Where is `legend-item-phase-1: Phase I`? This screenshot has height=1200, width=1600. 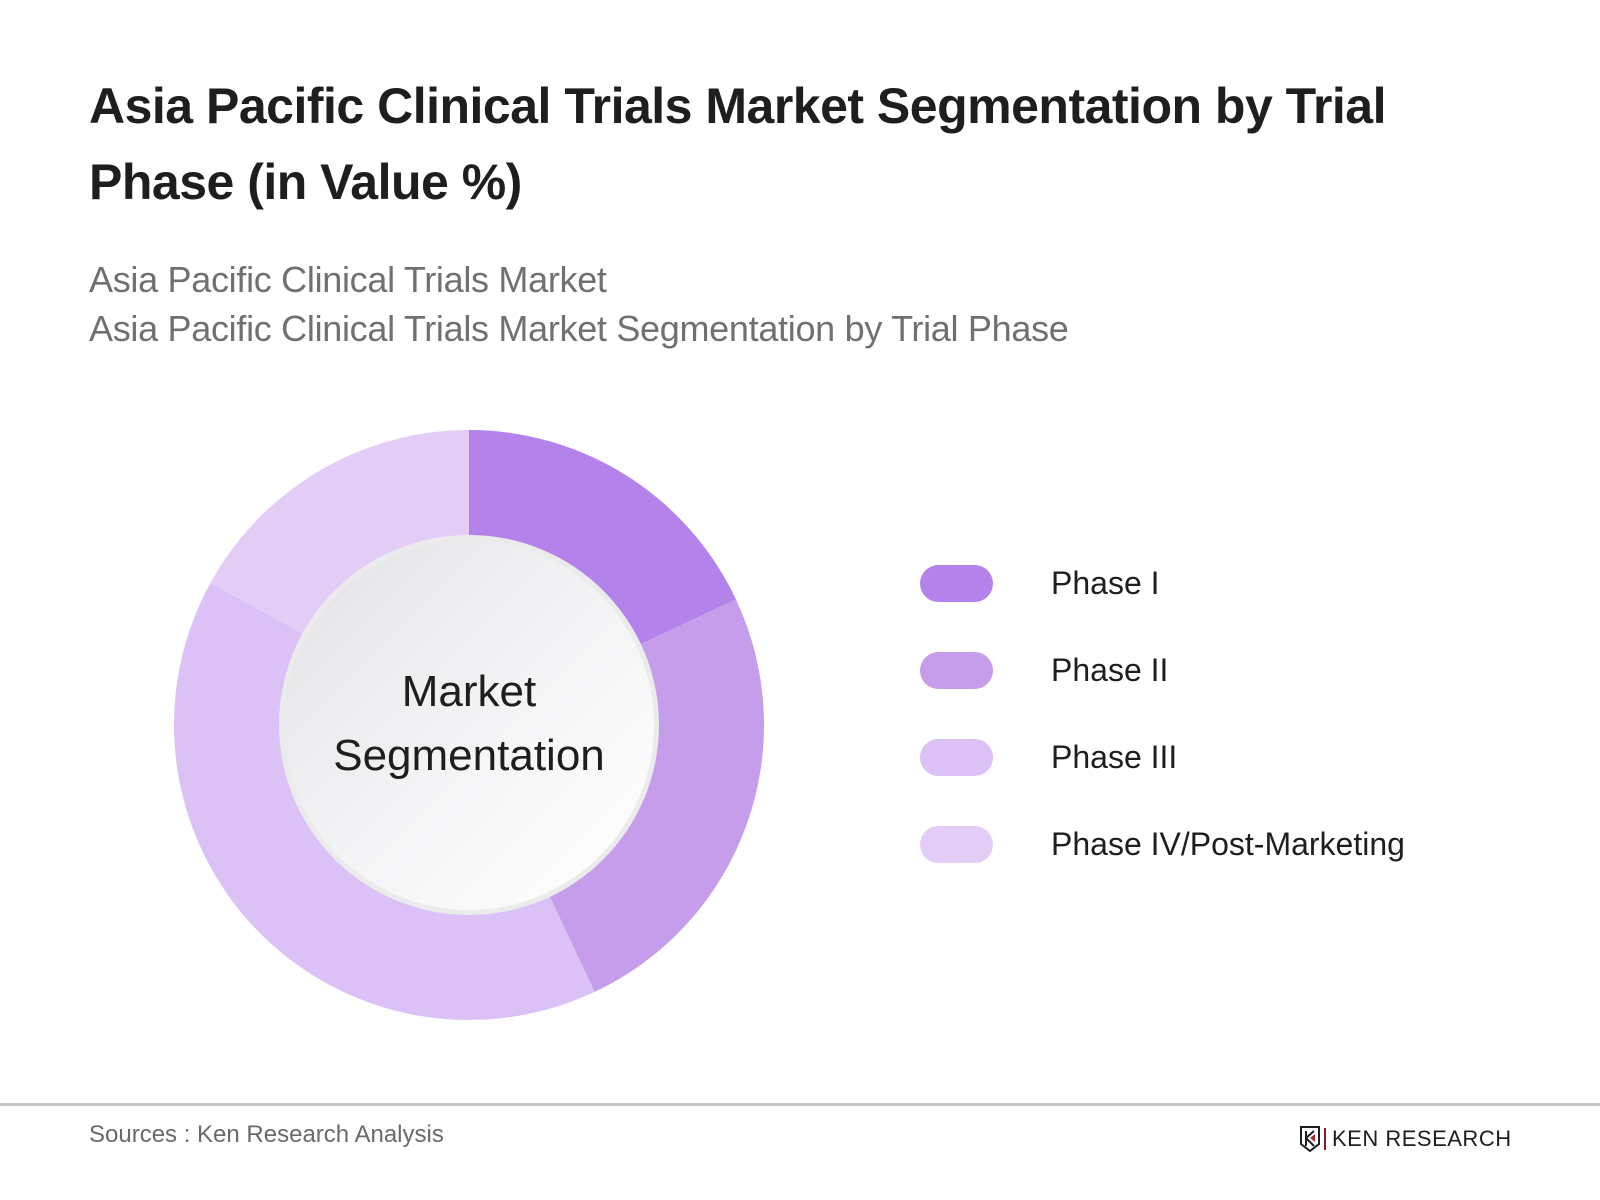 legend-item-phase-1: Phase I is located at coordinates (1220, 584).